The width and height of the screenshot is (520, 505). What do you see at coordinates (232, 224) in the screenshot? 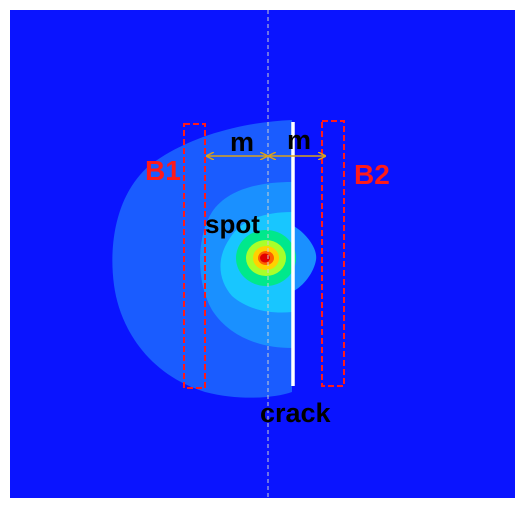
I see `label-spot: spot` at bounding box center [232, 224].